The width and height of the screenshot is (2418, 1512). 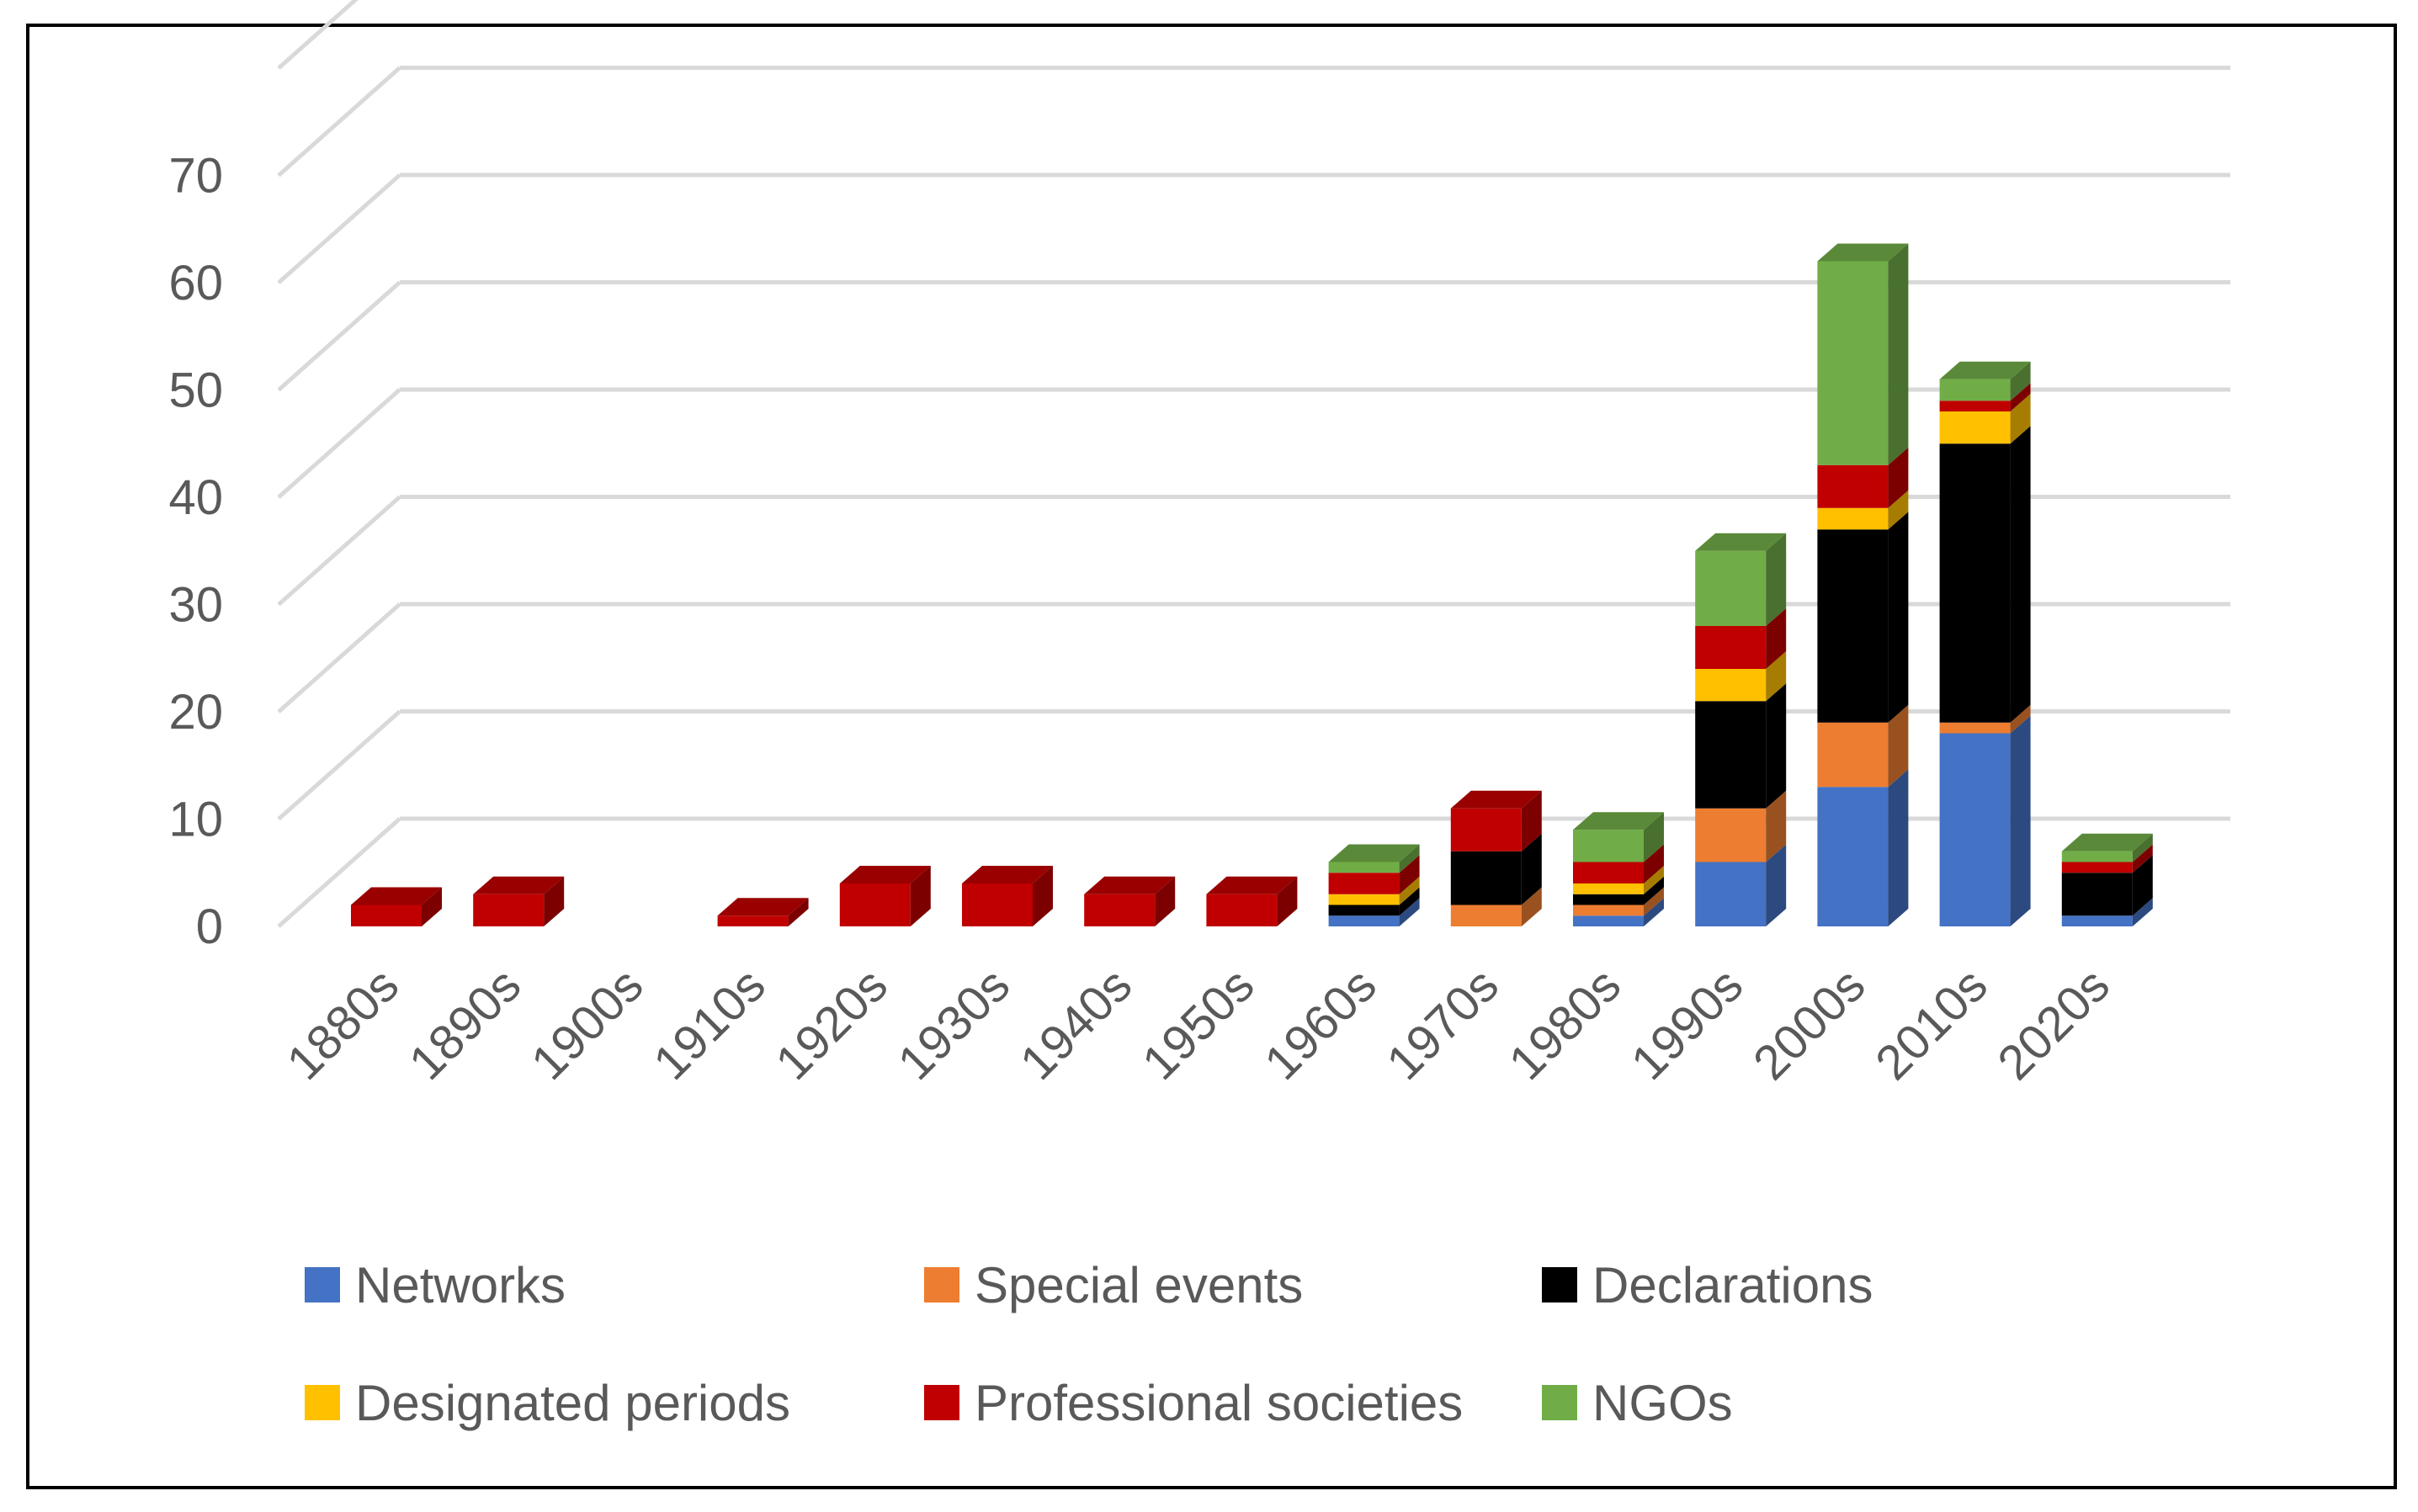 I want to click on y-tick-label: 30, so click(x=196, y=605).